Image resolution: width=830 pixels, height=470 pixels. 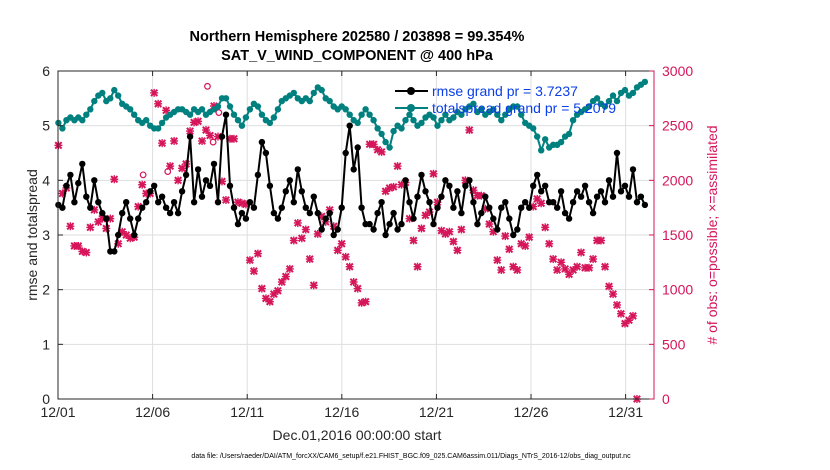 I want to click on y-axis-right: 0 500 1000 1500 2000 2500 3000, so click(x=671, y=235).